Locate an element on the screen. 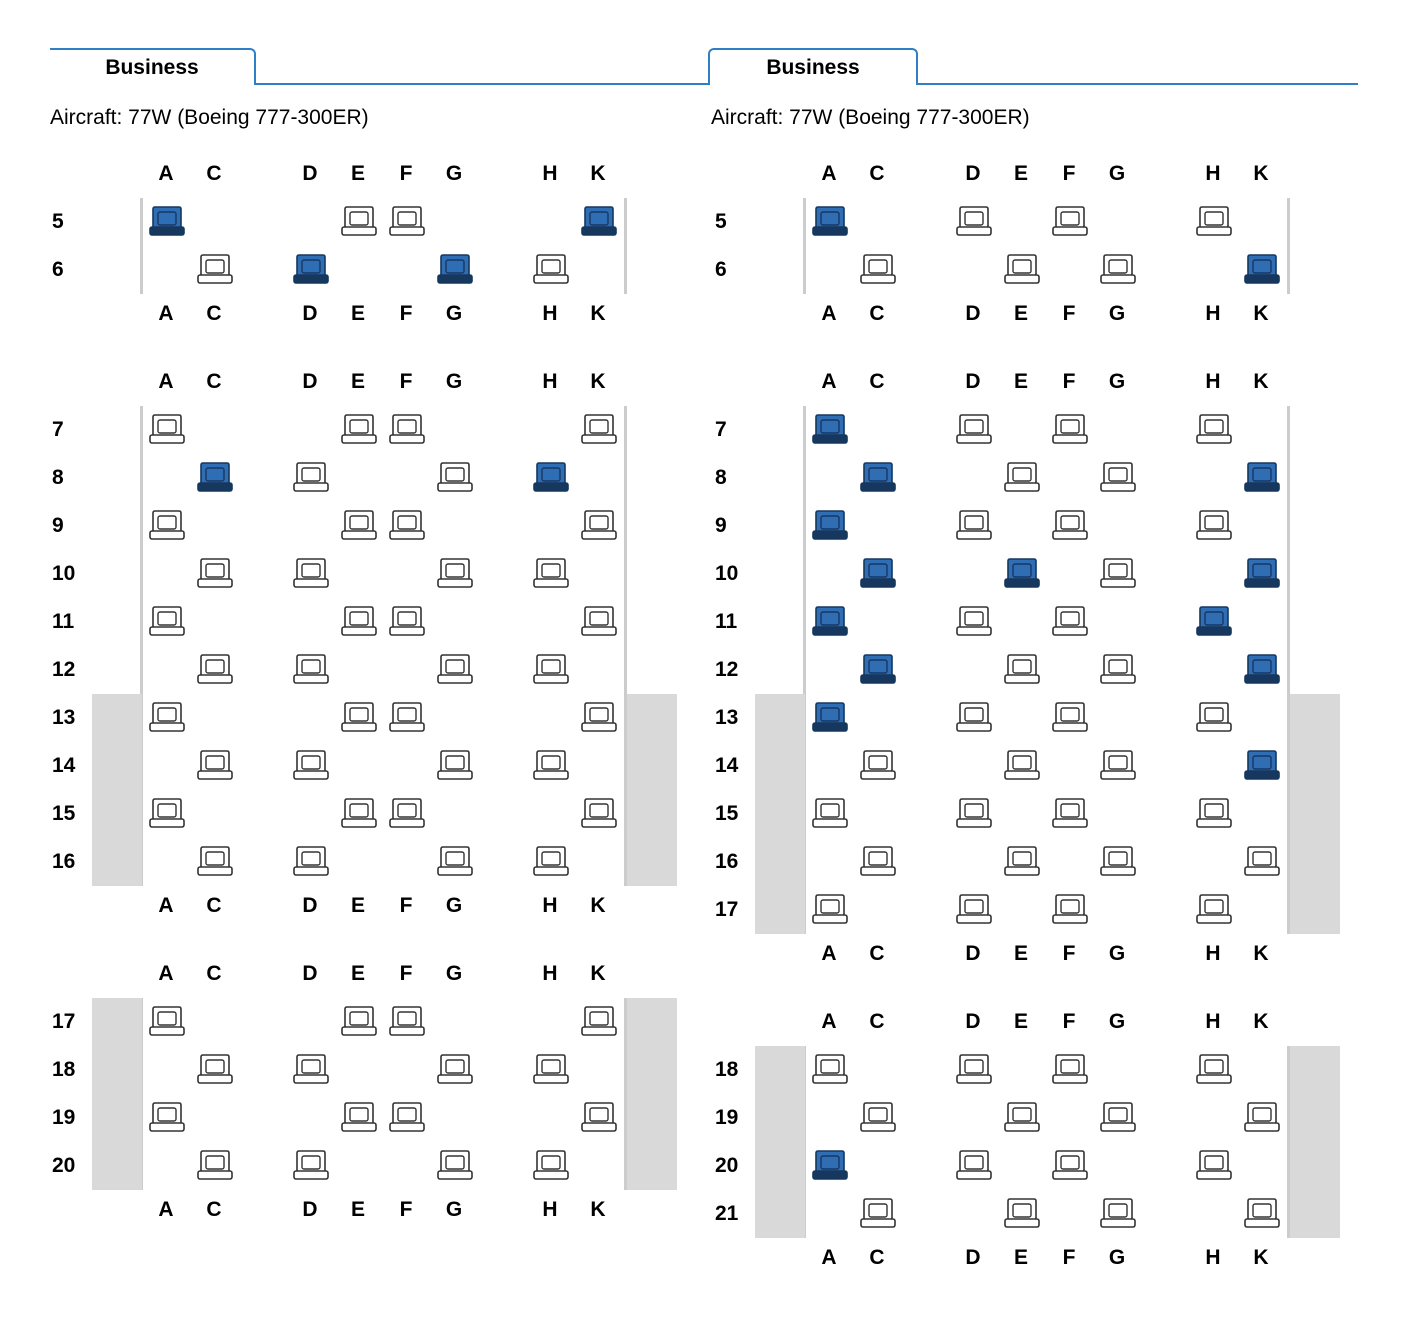  seat-11k-available is located at coordinates (599, 621).